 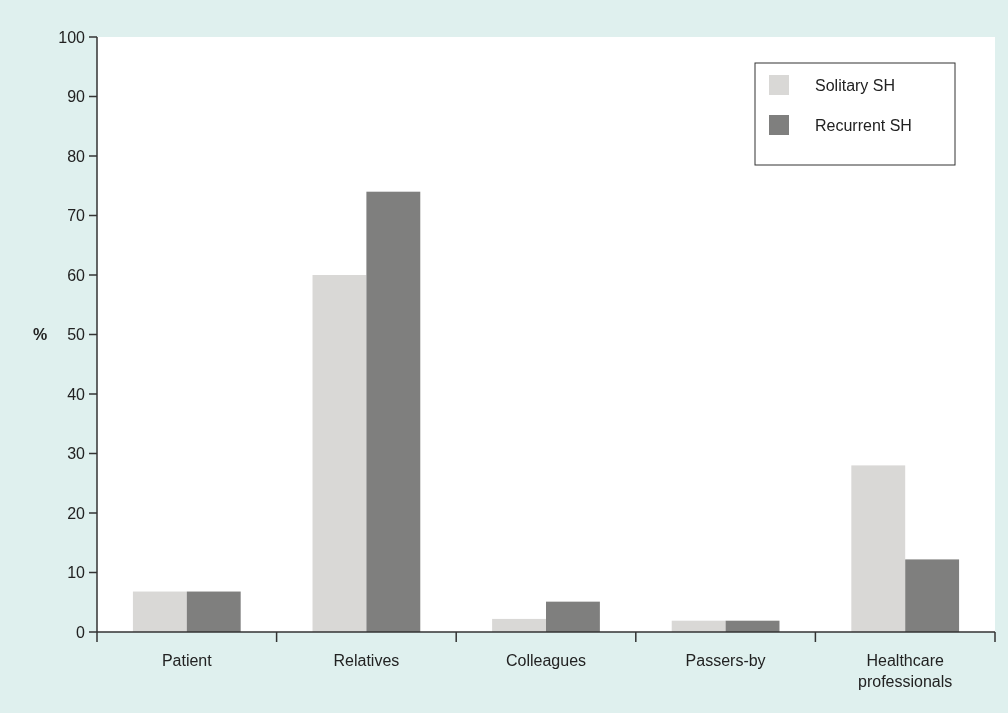 What do you see at coordinates (76, 335) in the screenshot?
I see `y-tick-label: 50` at bounding box center [76, 335].